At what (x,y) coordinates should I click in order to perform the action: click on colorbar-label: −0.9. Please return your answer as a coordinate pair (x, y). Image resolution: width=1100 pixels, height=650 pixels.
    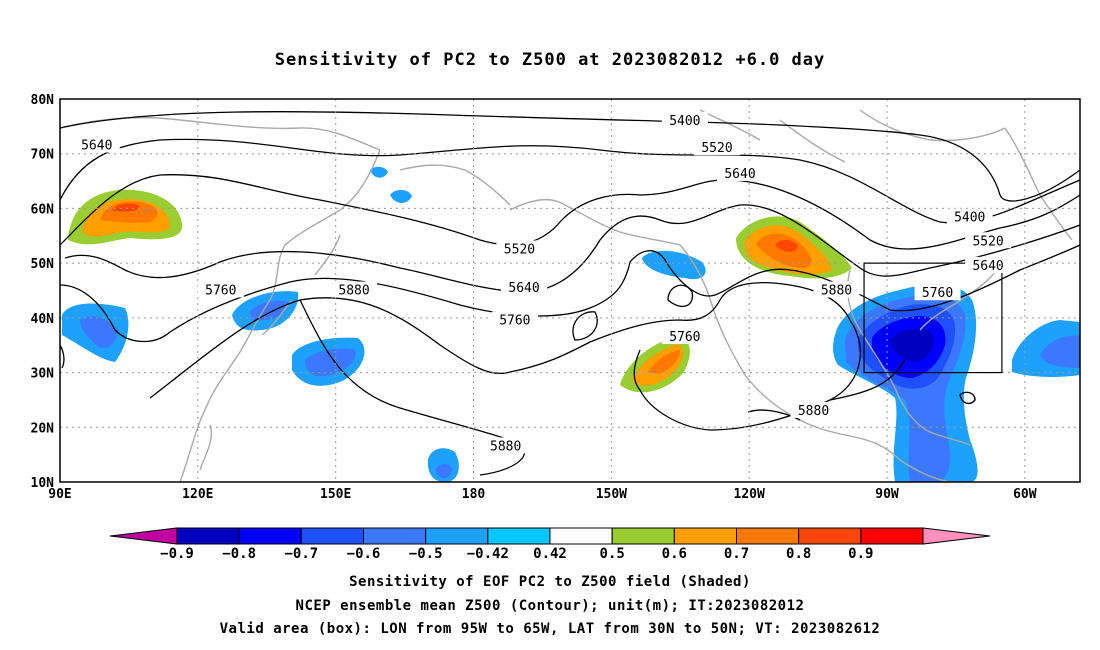
    Looking at the image, I should click on (177, 554).